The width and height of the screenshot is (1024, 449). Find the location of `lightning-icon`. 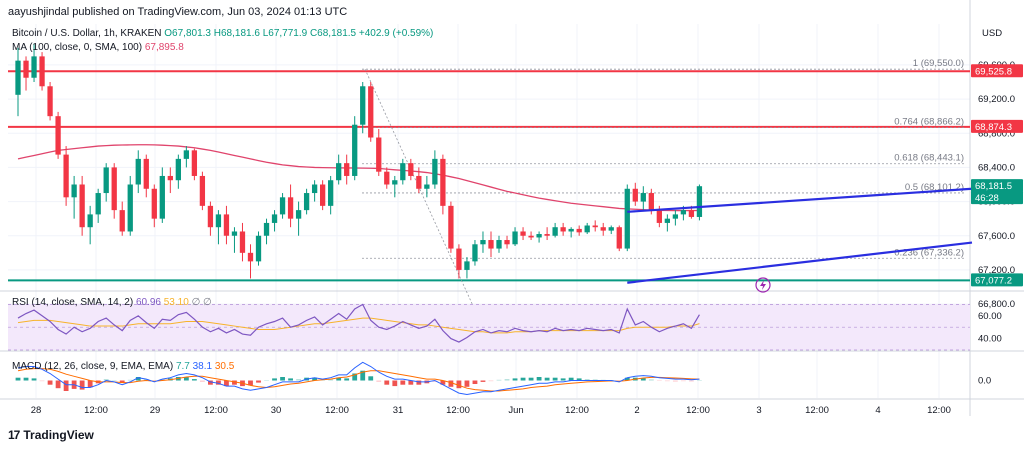

lightning-icon is located at coordinates (763, 285).